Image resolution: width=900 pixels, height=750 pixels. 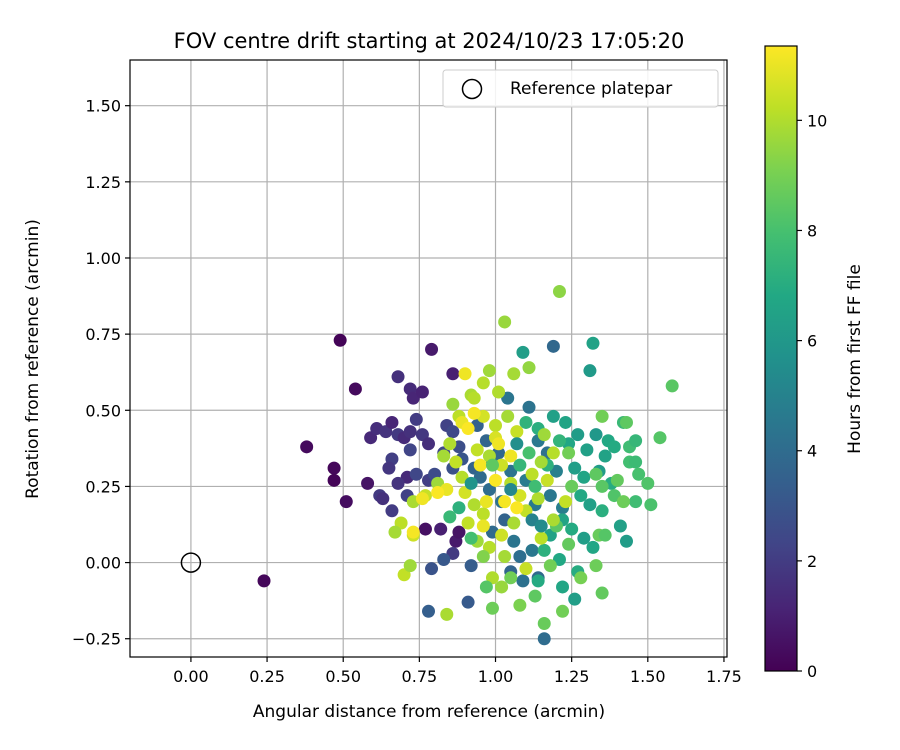 What do you see at coordinates (103, 334) in the screenshot?
I see `y-tick-label: 0.75` at bounding box center [103, 334].